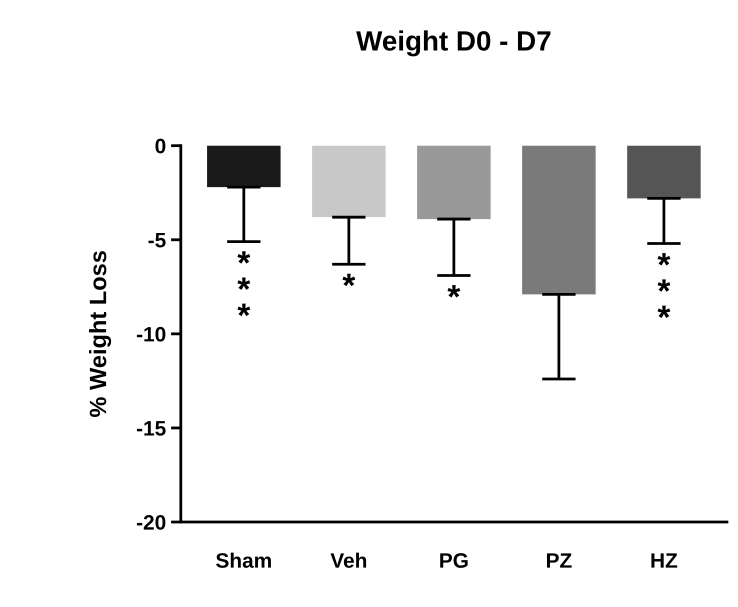 The height and width of the screenshot is (607, 738). Describe the element at coordinates (664, 560) in the screenshot. I see `x-tick-label: HZ` at that location.